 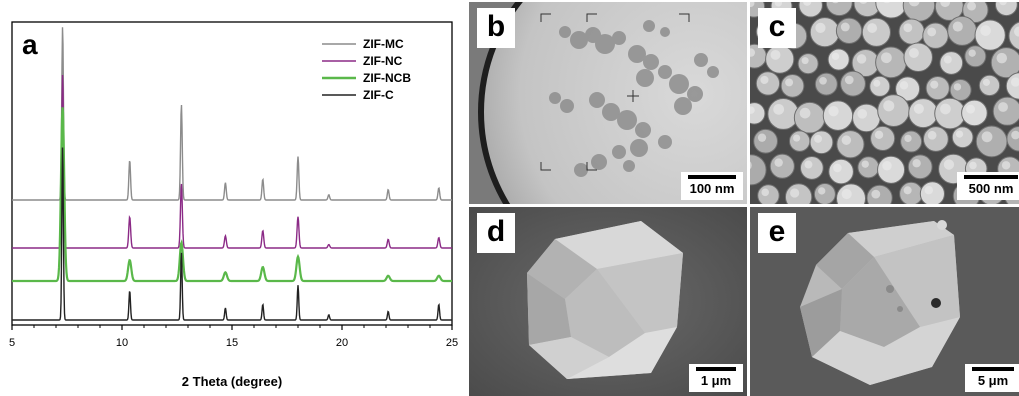 I want to click on scale-bar-b: 100 nm, so click(x=712, y=186).